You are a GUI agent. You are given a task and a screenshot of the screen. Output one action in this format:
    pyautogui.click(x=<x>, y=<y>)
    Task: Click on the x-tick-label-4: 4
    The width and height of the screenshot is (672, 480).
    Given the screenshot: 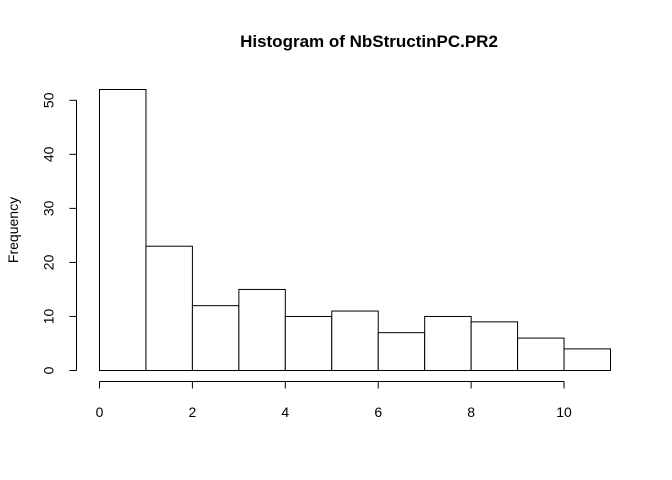 What is the action you would take?
    pyautogui.click(x=285, y=412)
    